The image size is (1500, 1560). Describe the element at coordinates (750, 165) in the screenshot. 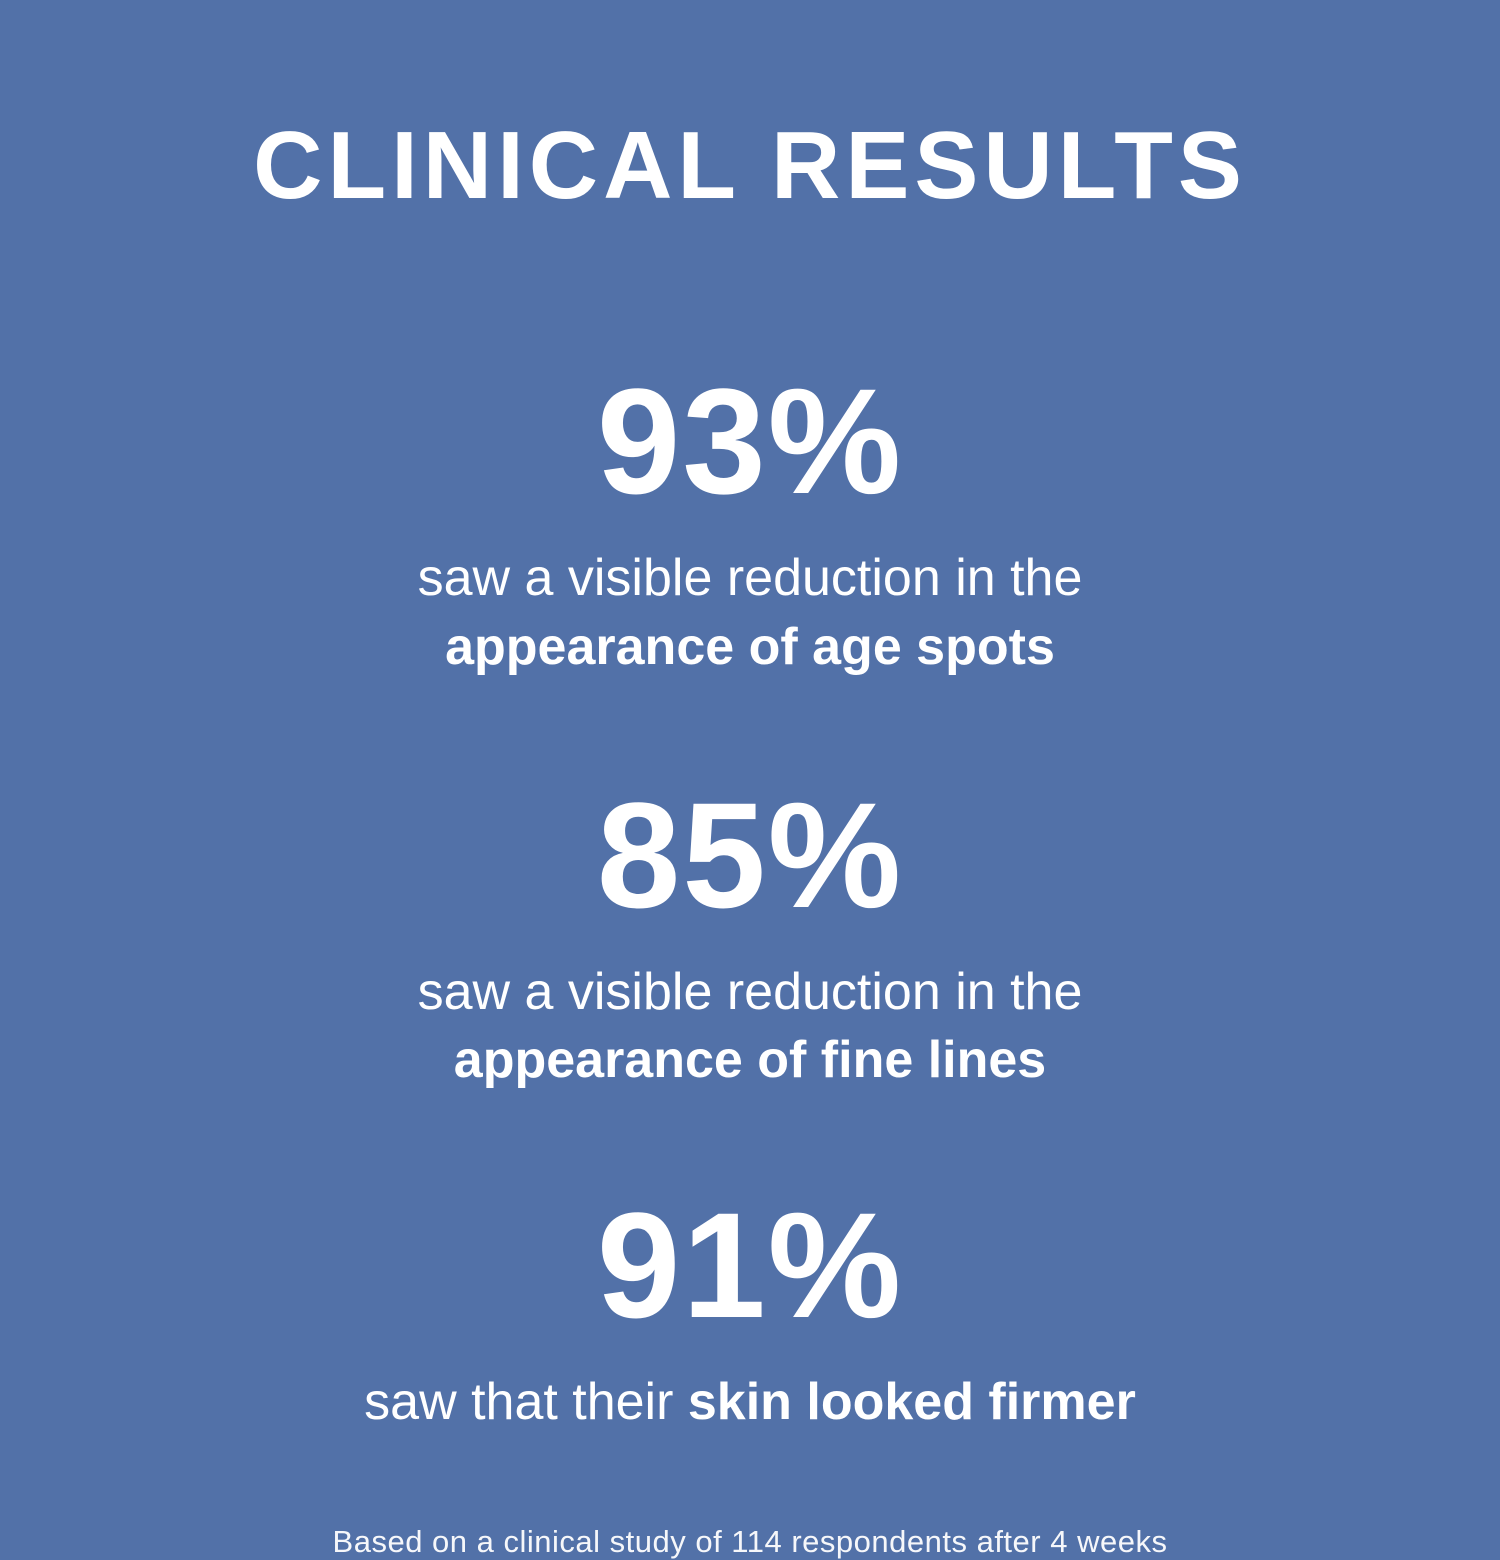

I see `page-title: CLINICAL RESULTS` at that location.